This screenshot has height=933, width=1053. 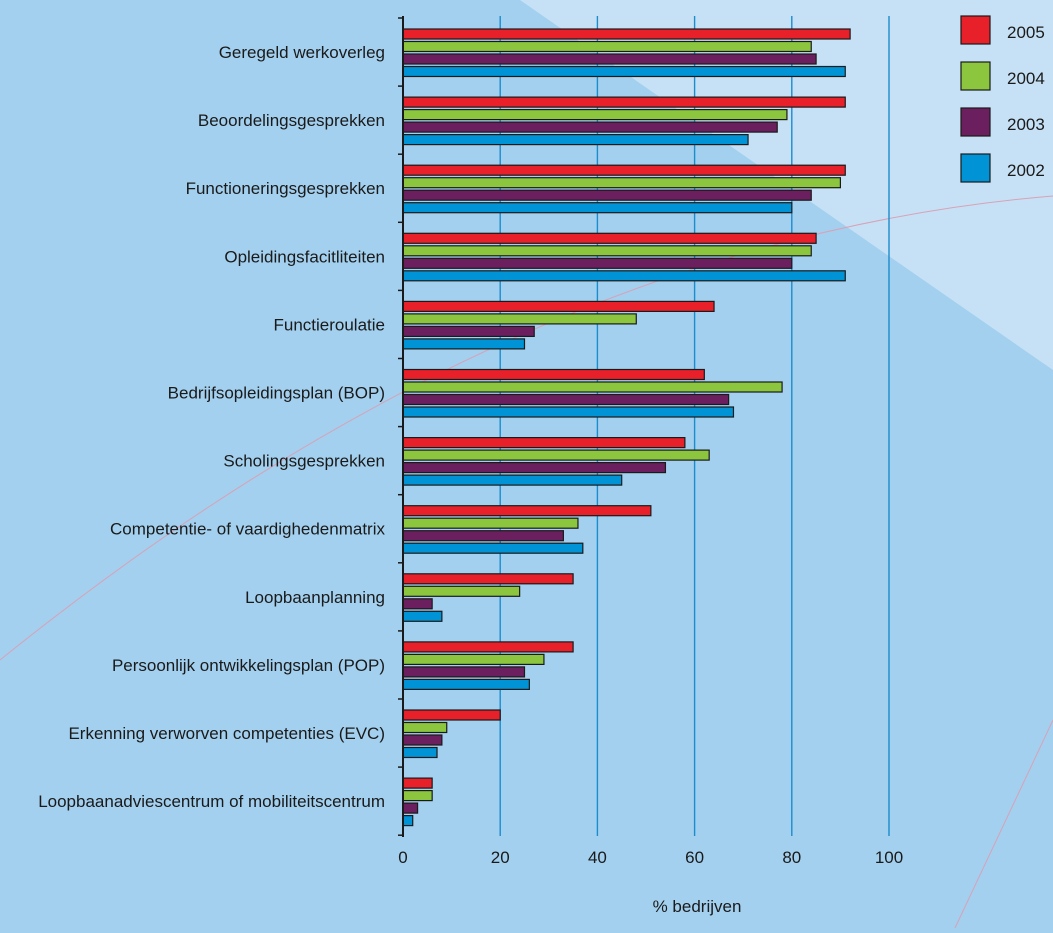 I want to click on legend-swatch-2004, so click(x=975, y=76).